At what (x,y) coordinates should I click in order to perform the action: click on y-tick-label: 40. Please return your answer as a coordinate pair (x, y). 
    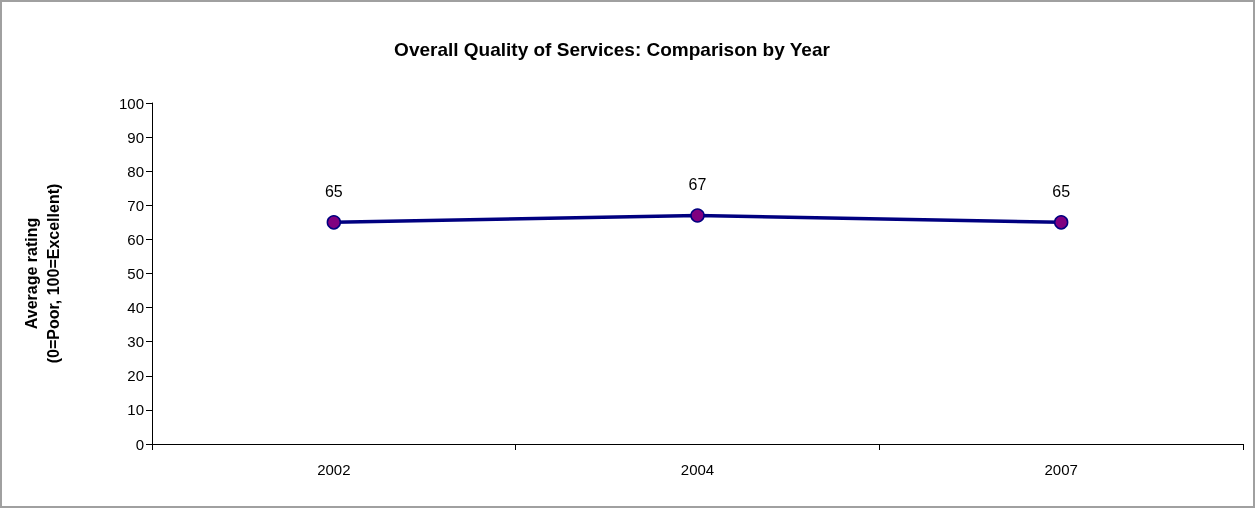
    Looking at the image, I should click on (135, 308).